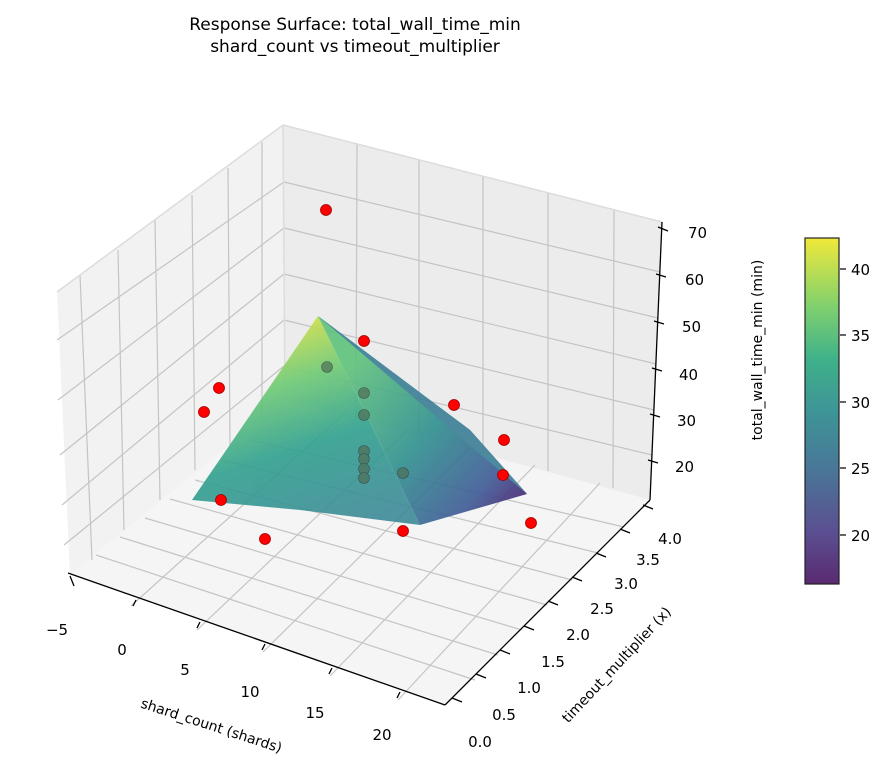 This screenshot has height=766, width=896. Describe the element at coordinates (314, 713) in the screenshot. I see `svg-text: 15` at that location.